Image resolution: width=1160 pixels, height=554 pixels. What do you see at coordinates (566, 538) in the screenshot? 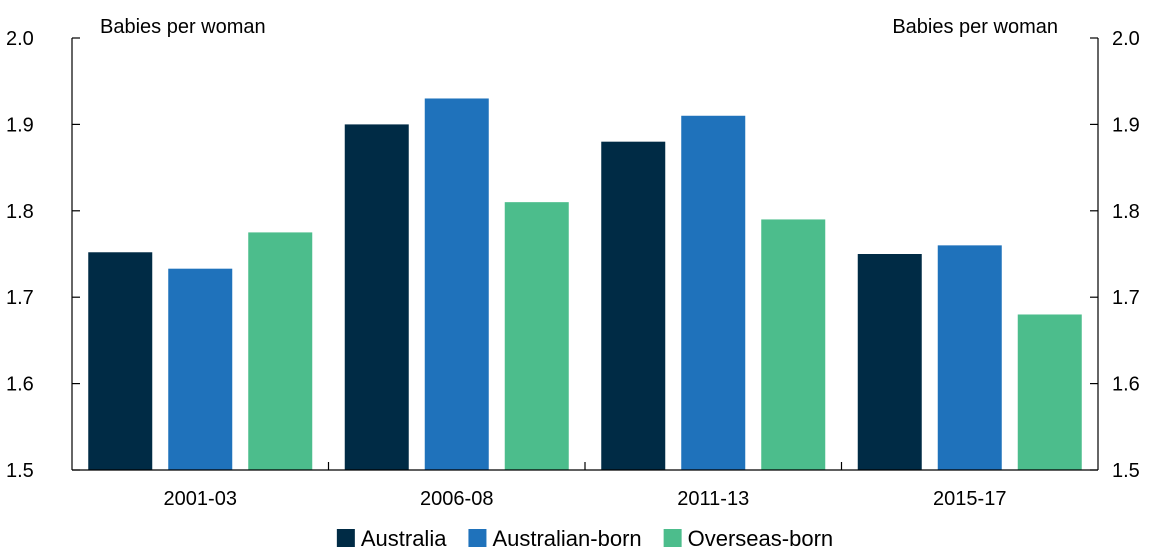
I see `legend-label-australian-born: Australian-born` at bounding box center [566, 538].